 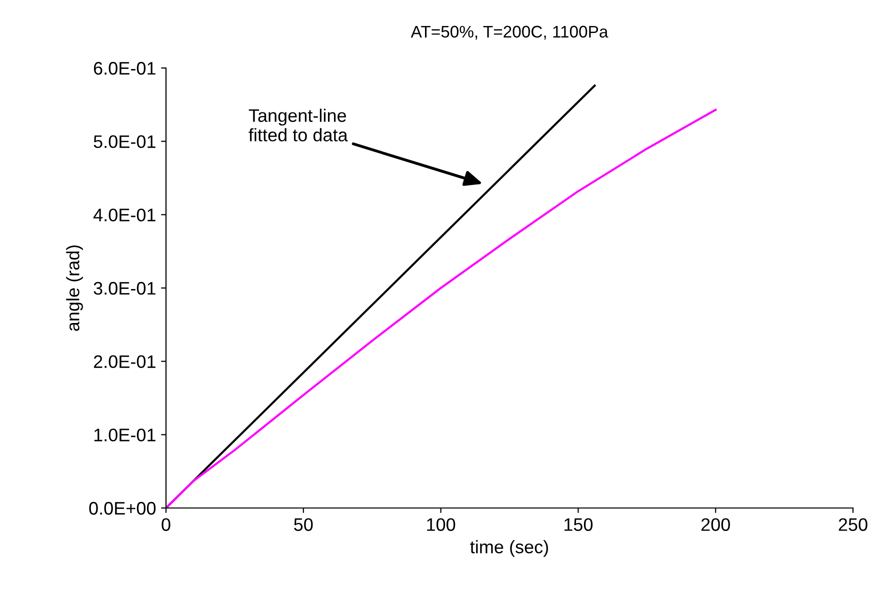 What do you see at coordinates (166, 524) in the screenshot?
I see `x-tick-label: 0` at bounding box center [166, 524].